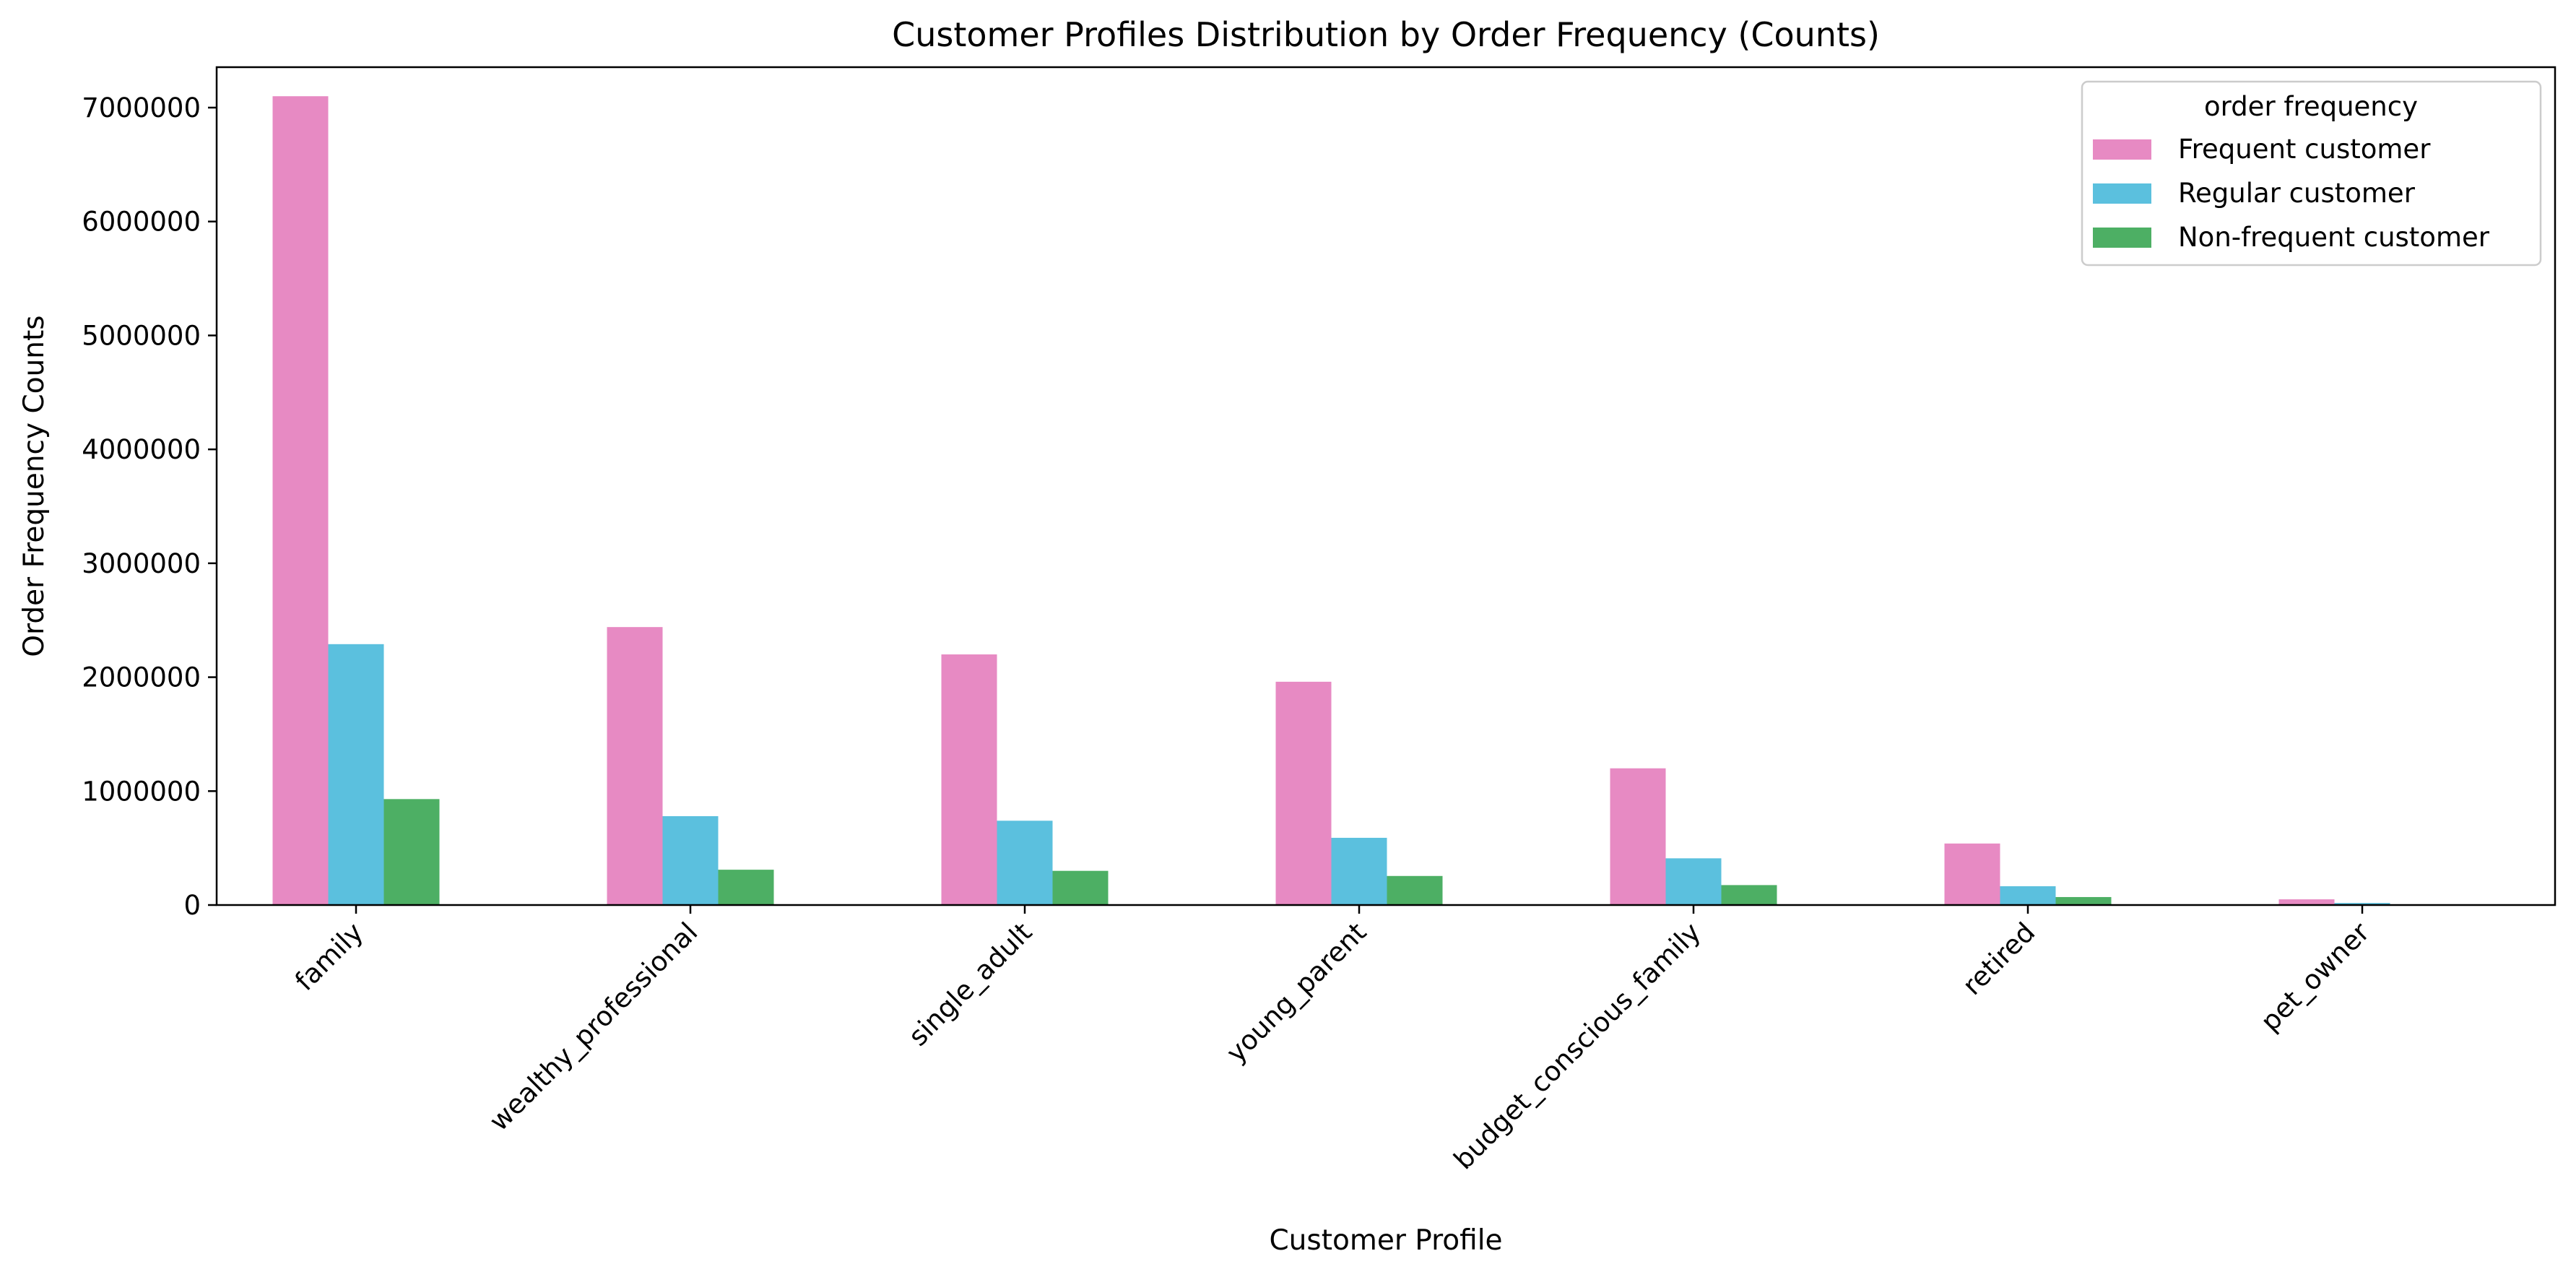 This screenshot has width=2576, height=1277. Describe the element at coordinates (2306, 902) in the screenshot. I see `bar-pet_owner-frequent-customer` at that location.